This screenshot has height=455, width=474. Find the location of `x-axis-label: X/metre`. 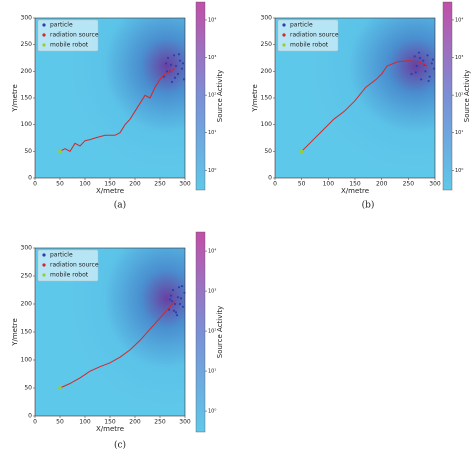

x-axis-label: X/metre is located at coordinates (110, 429).